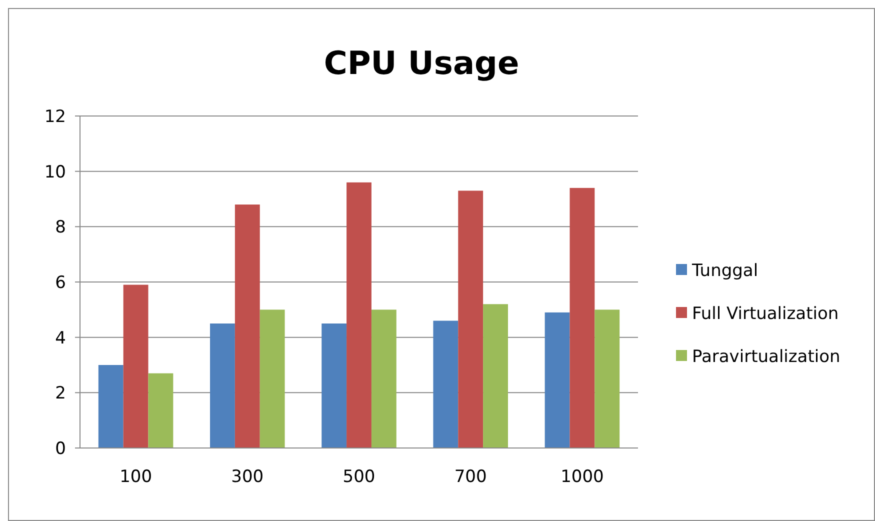 The image size is (875, 521). Describe the element at coordinates (60, 394) in the screenshot. I see `y-tick-label: 2` at that location.